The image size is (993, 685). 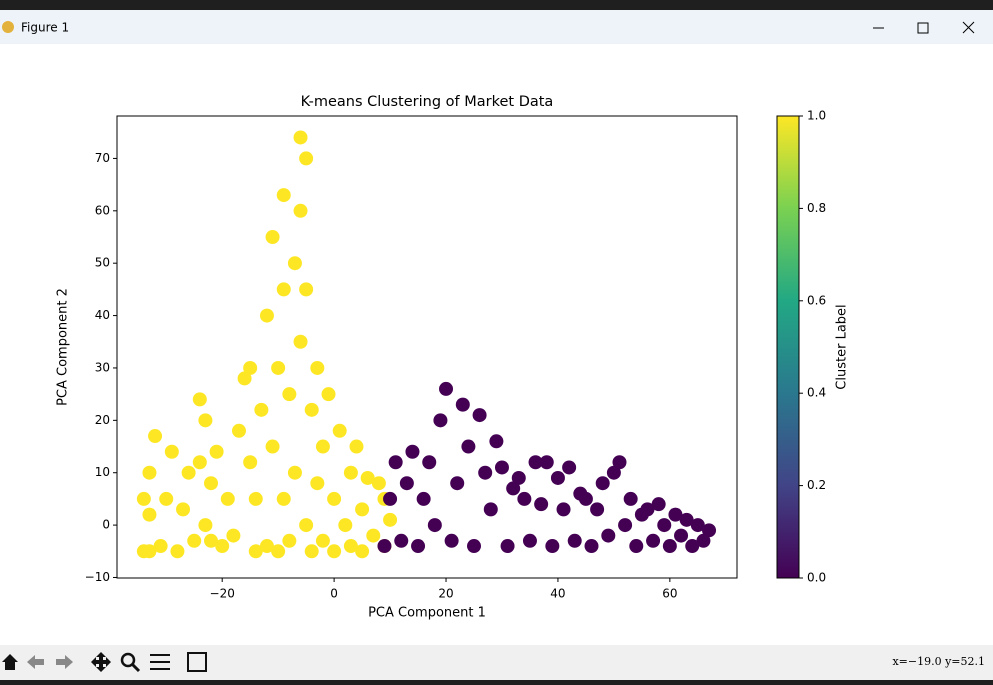 I want to click on configure-button, so click(x=160, y=662).